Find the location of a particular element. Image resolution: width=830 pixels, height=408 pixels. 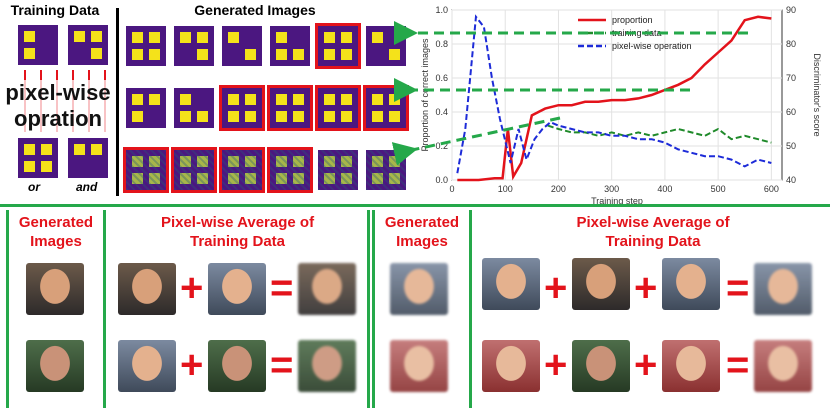

arrow-row3 is located at coordinates (476, 141).